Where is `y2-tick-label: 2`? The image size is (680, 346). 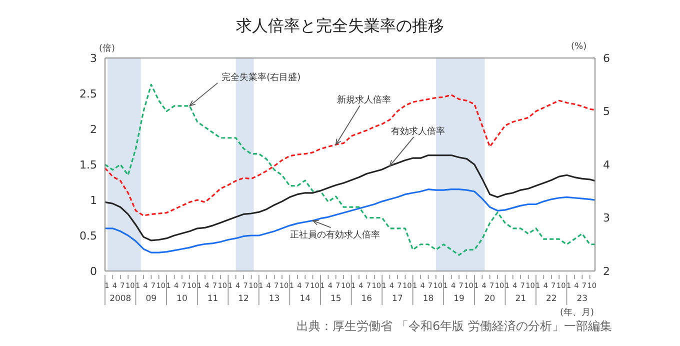 y2-tick-label: 2 is located at coordinates (606, 271).